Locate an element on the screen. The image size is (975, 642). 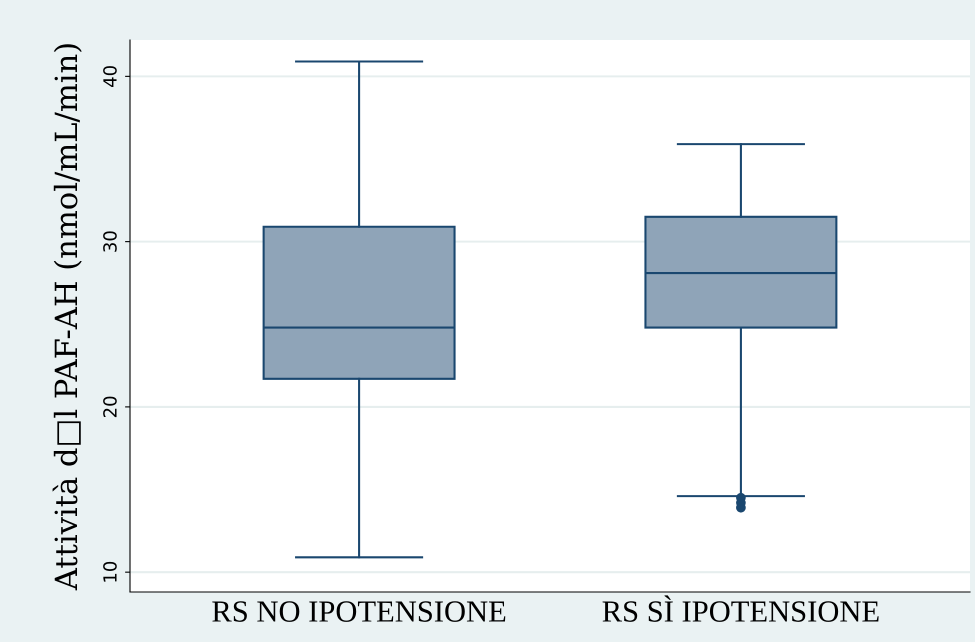
y-tick-label: 20 is located at coordinates (110, 407).